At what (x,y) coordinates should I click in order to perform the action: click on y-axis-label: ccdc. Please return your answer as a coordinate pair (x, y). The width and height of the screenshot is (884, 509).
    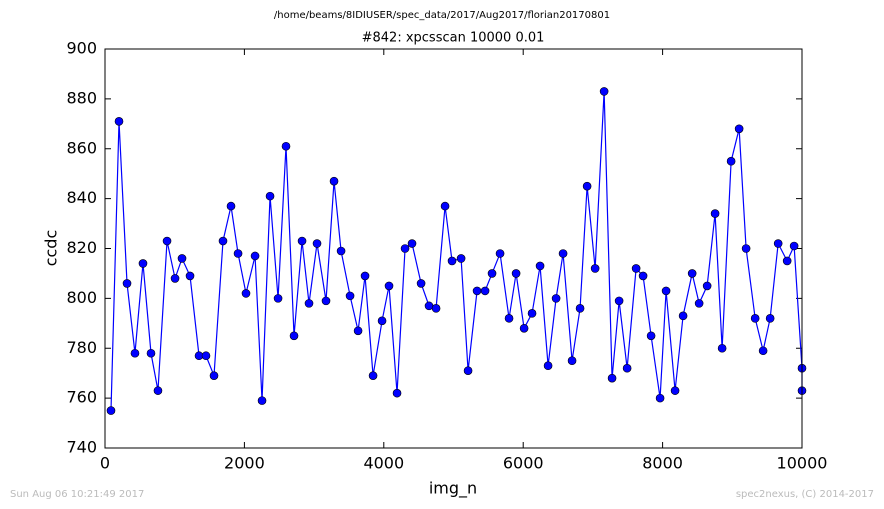
    Looking at the image, I should click on (51, 248).